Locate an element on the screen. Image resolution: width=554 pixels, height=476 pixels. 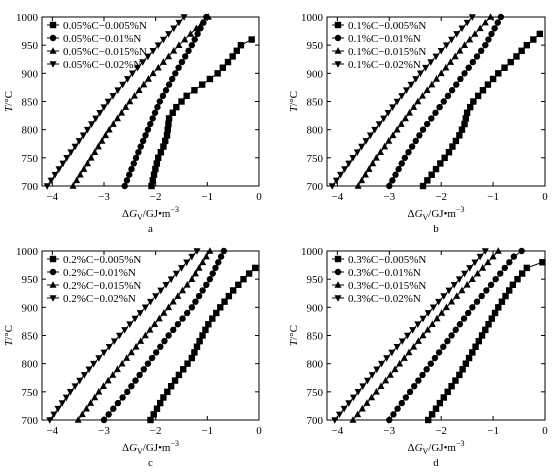
panel-label: d is located at coordinates (436, 463).